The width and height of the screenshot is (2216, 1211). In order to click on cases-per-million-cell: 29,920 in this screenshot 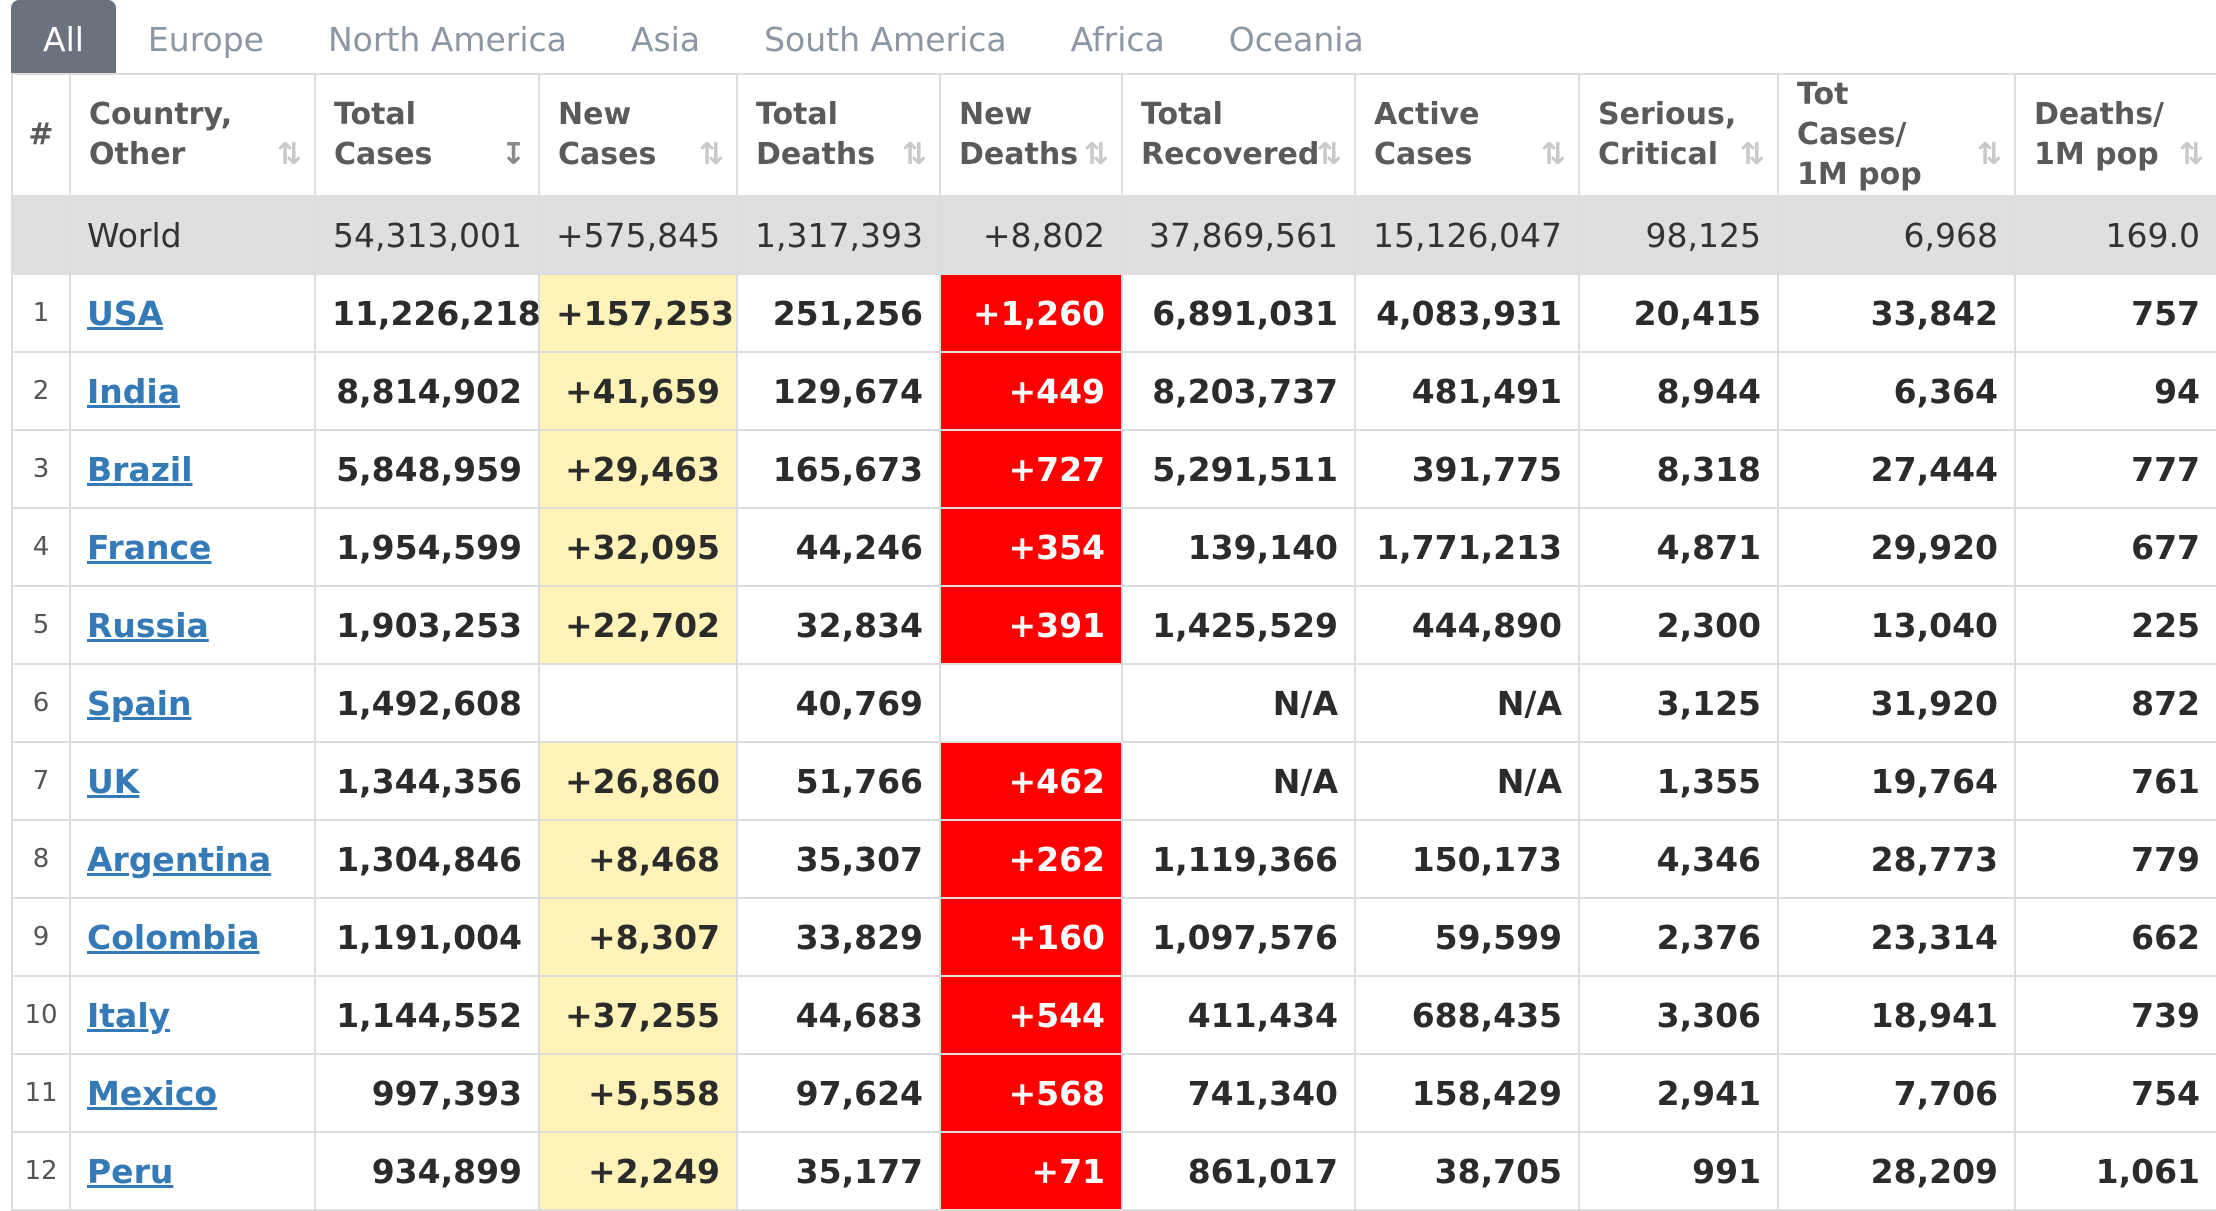, I will do `click(1896, 547)`.